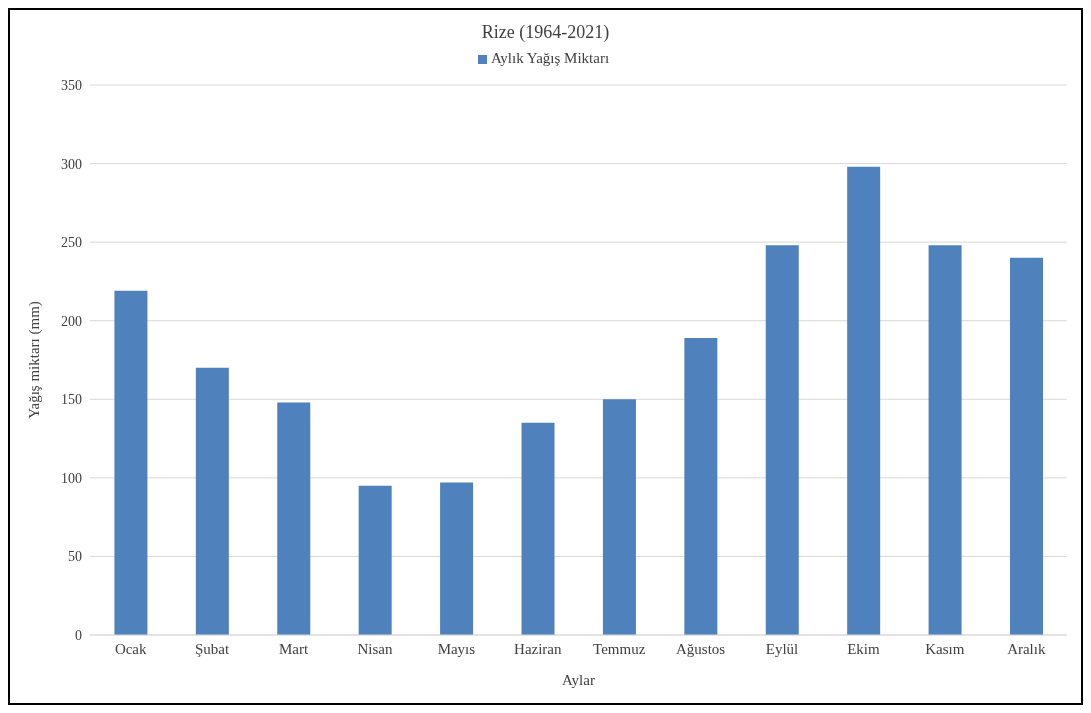 The width and height of the screenshot is (1091, 713). Describe the element at coordinates (578, 680) in the screenshot. I see `x-axis-title: Aylar` at that location.